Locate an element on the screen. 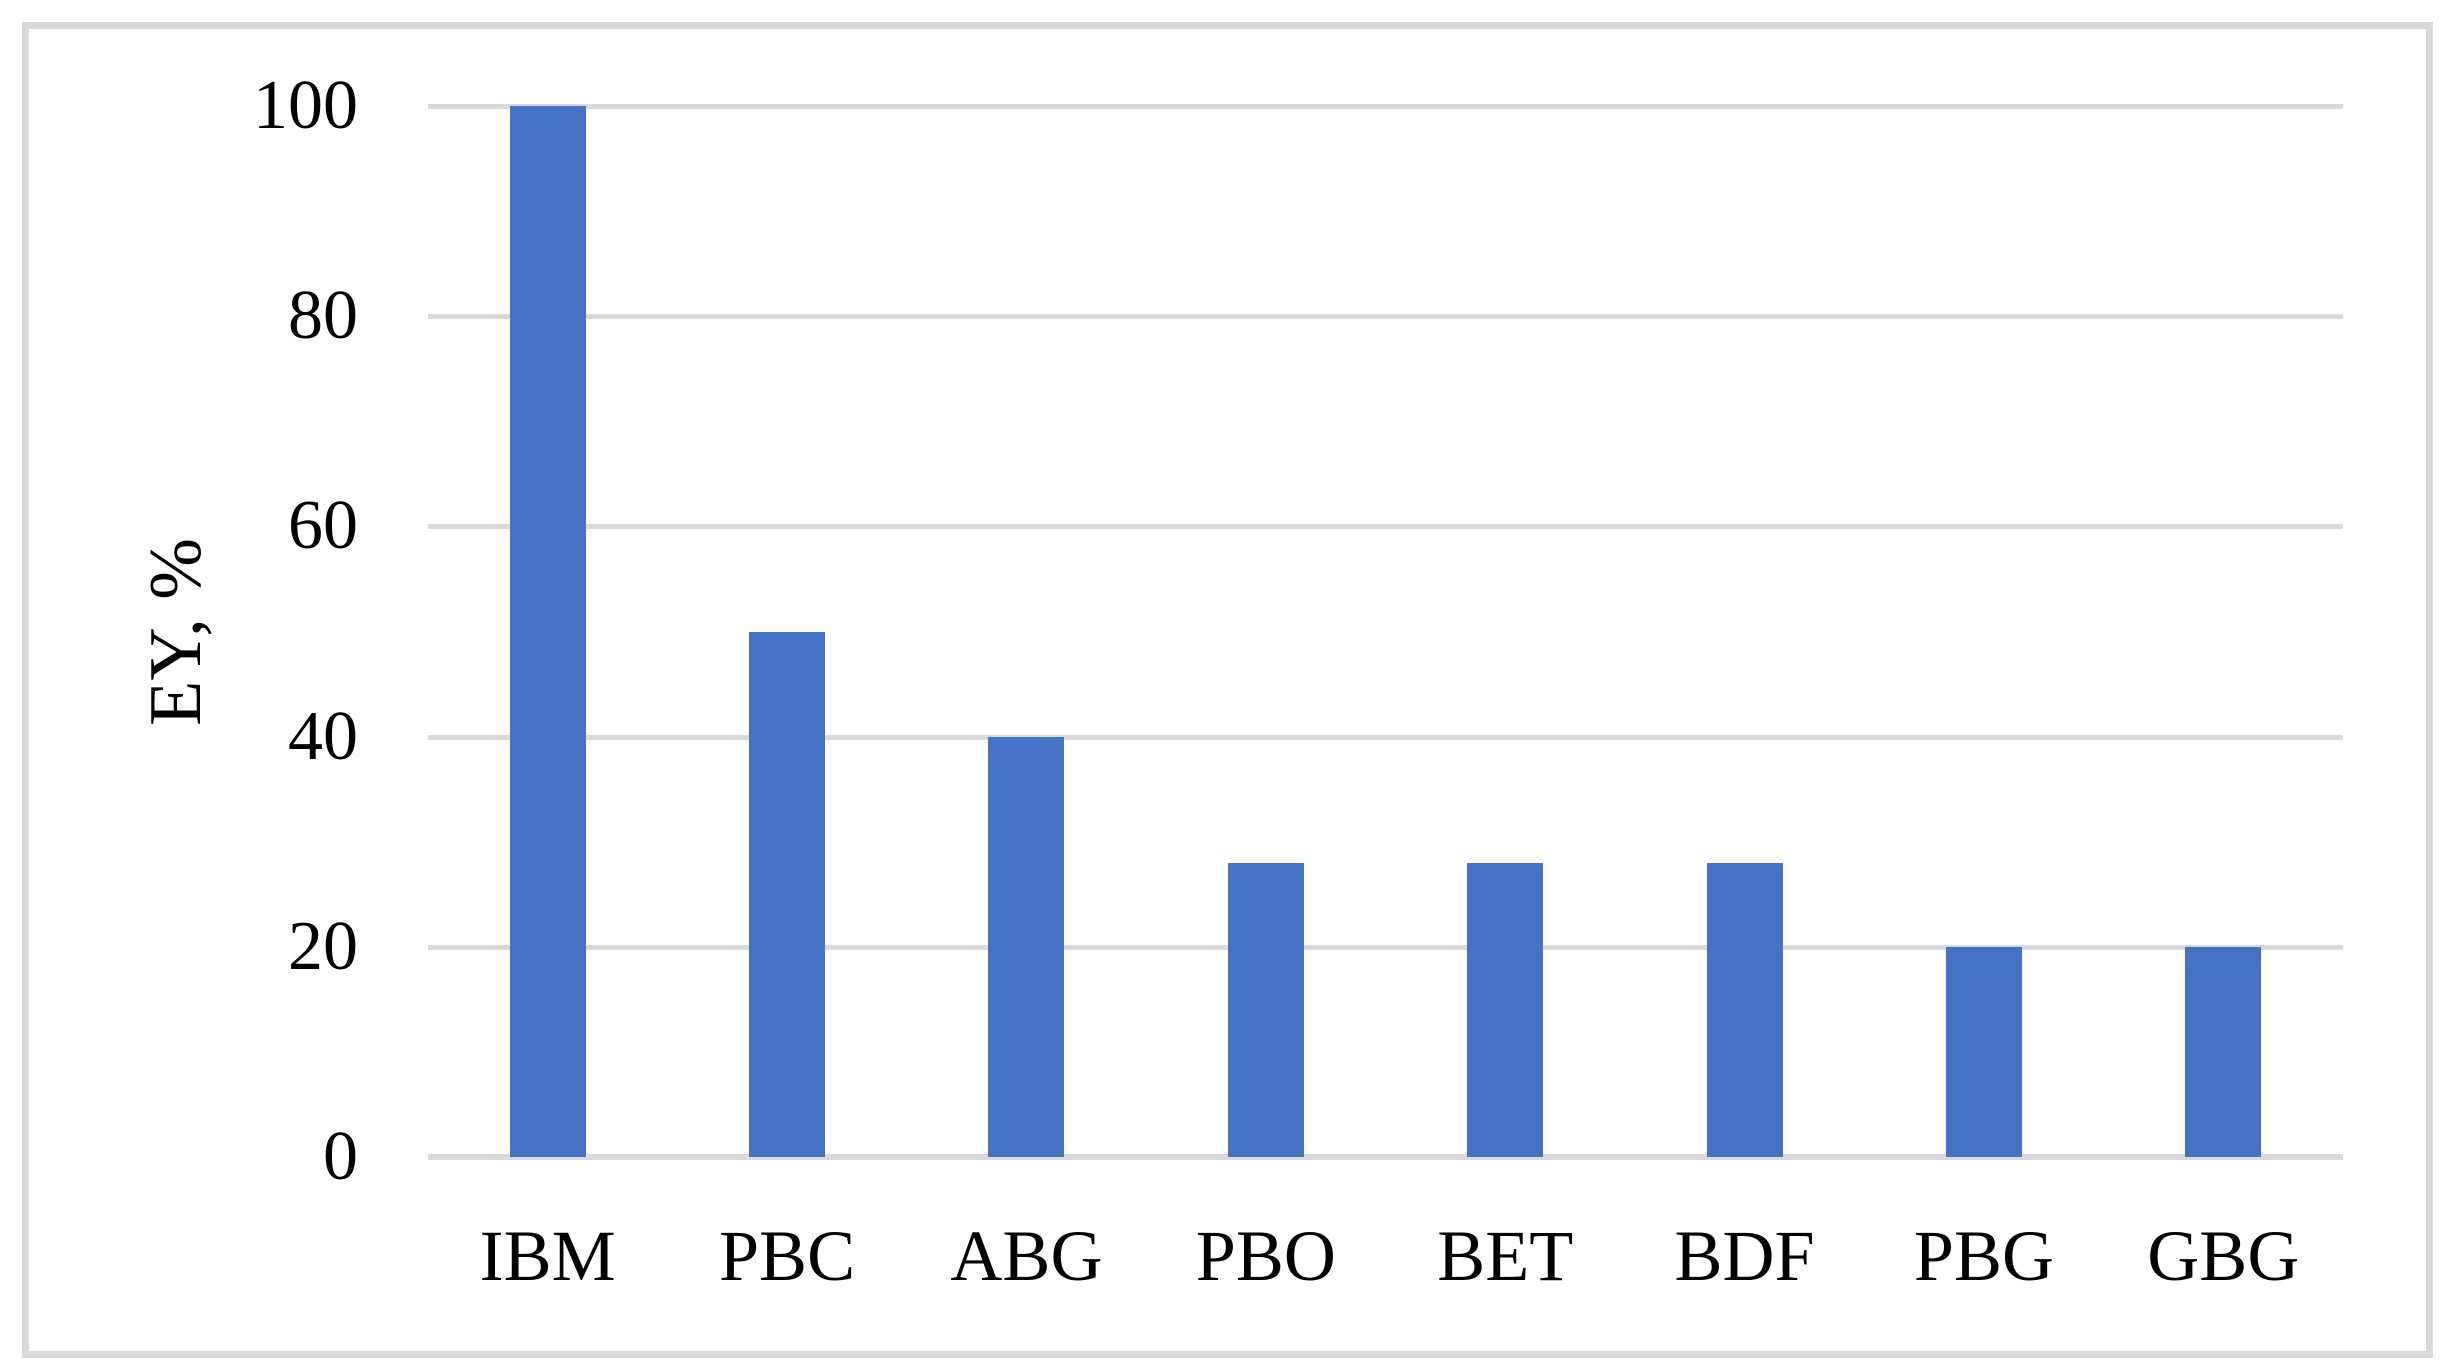 Image resolution: width=2451 pixels, height=1371 pixels. bar-pbo is located at coordinates (1265, 1009).